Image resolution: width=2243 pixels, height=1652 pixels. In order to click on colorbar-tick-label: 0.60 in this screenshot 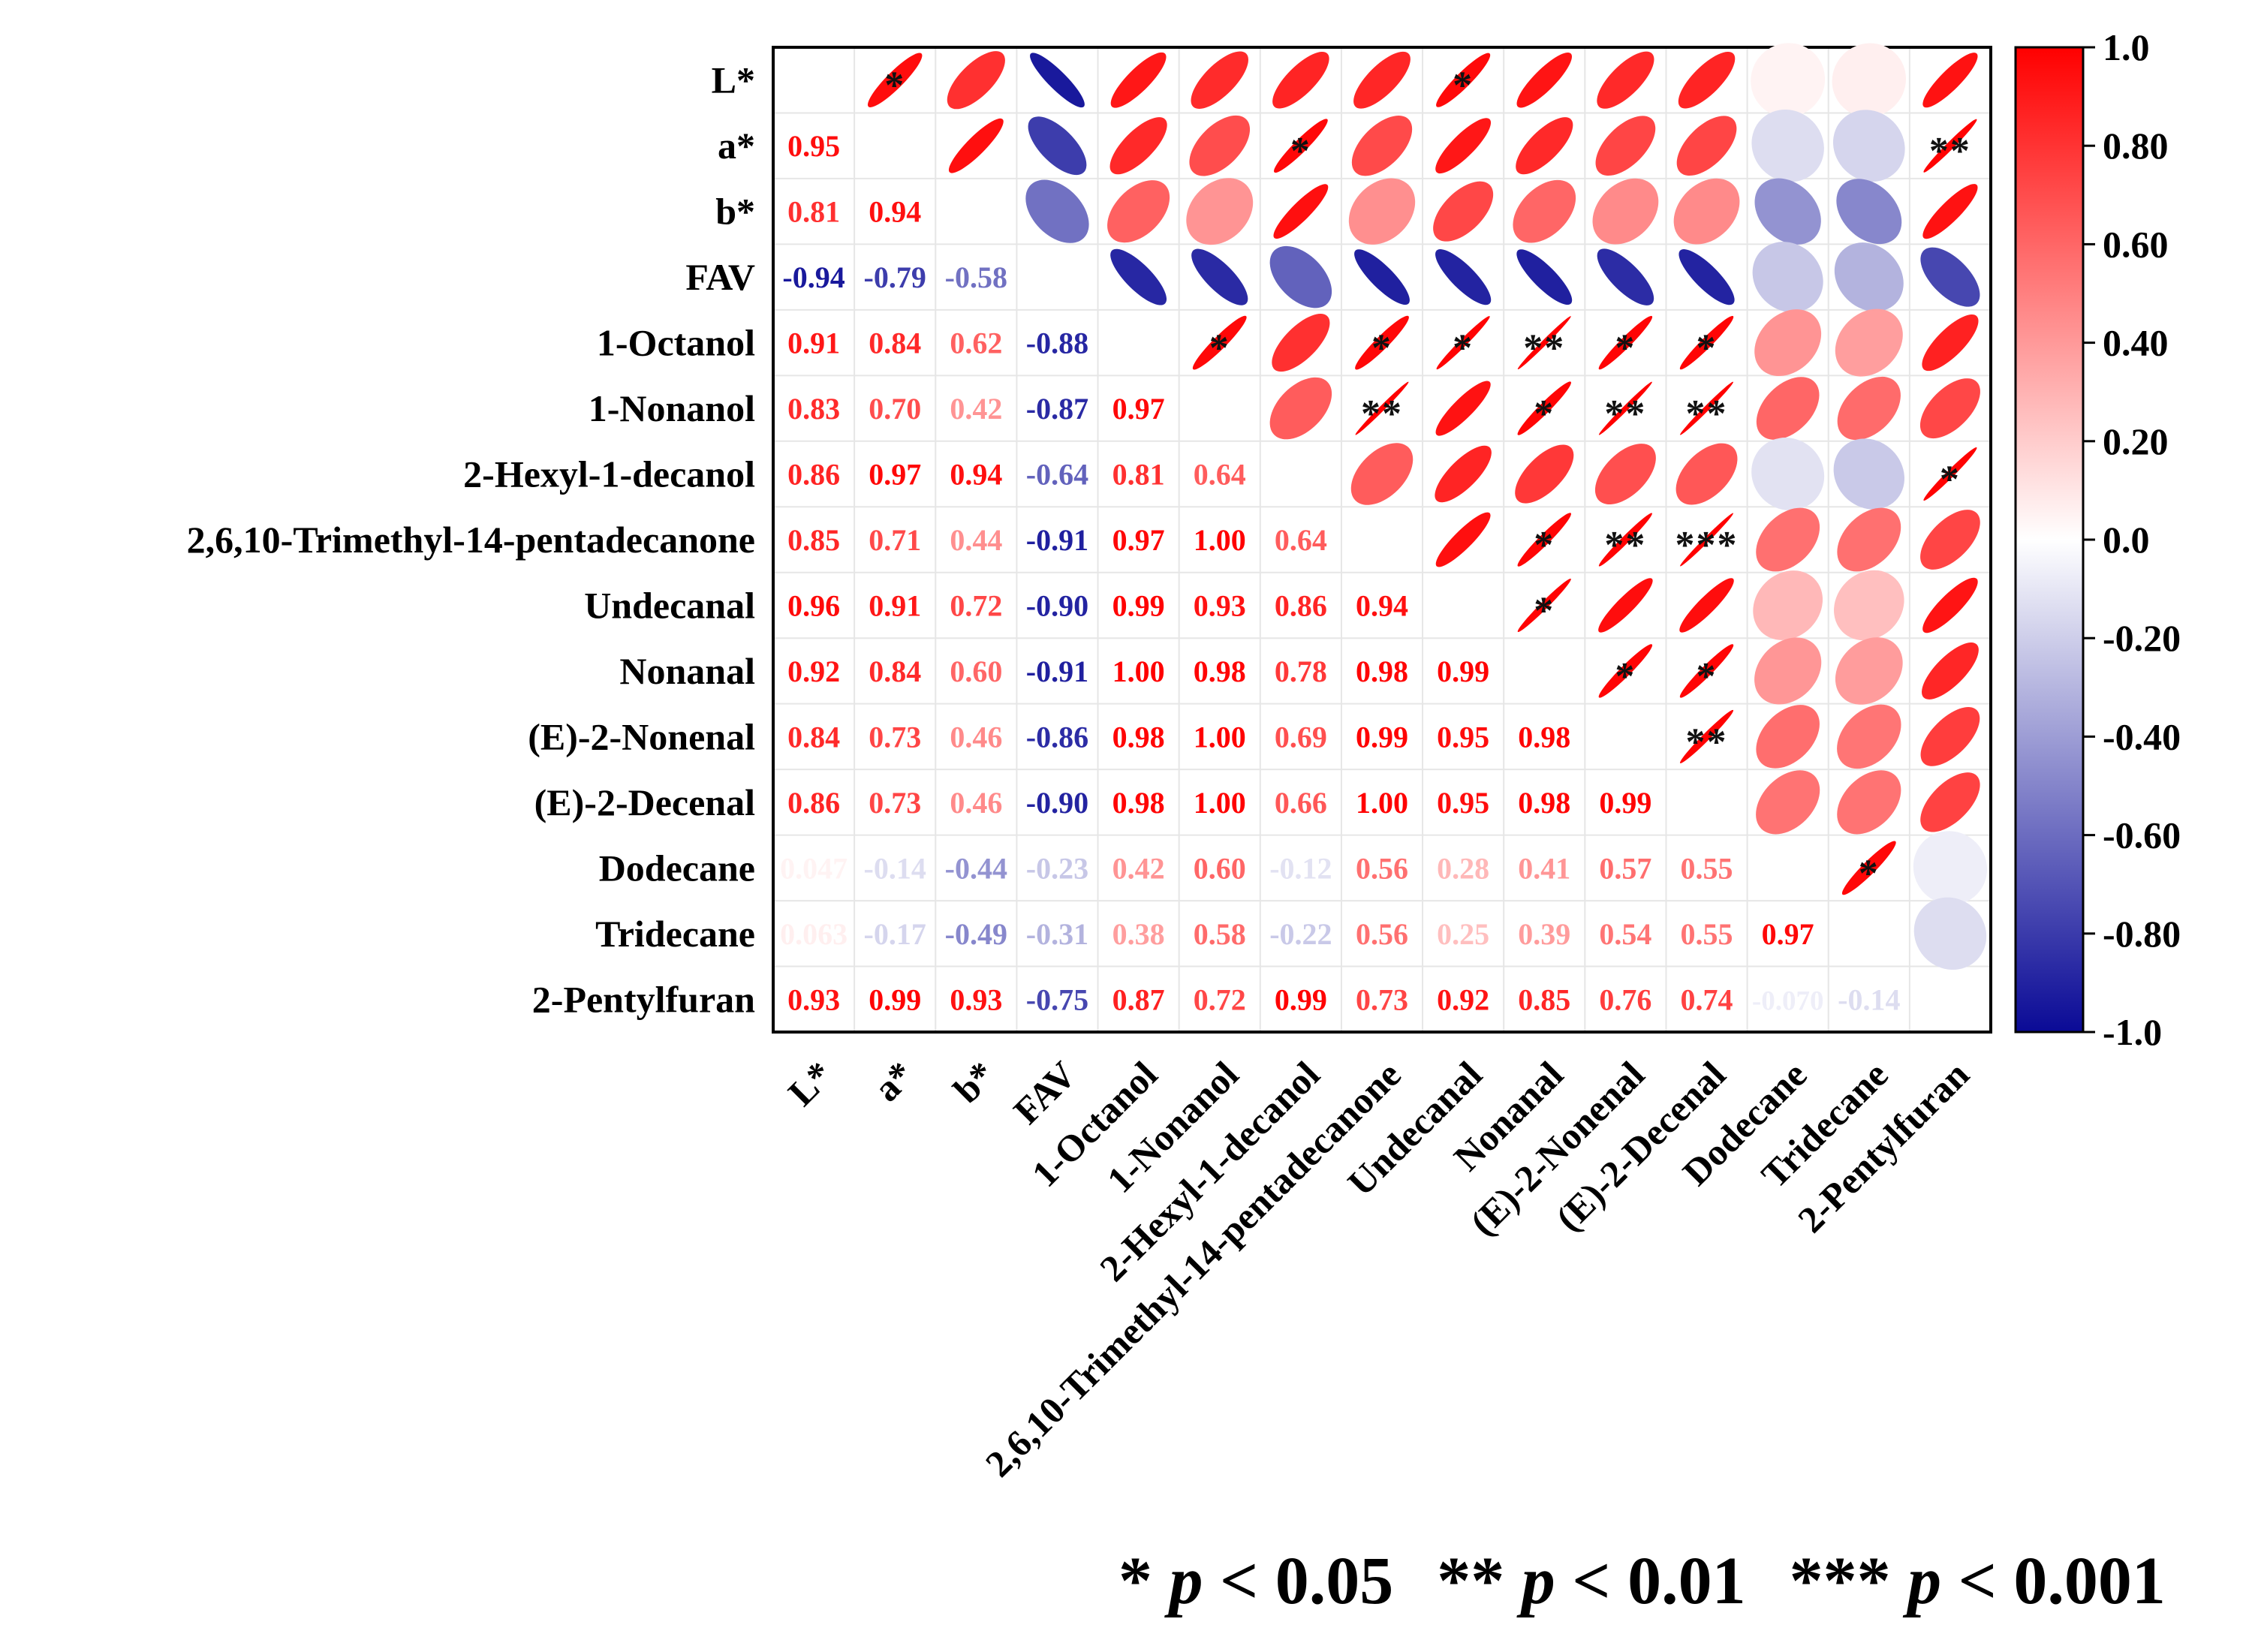, I will do `click(2136, 244)`.